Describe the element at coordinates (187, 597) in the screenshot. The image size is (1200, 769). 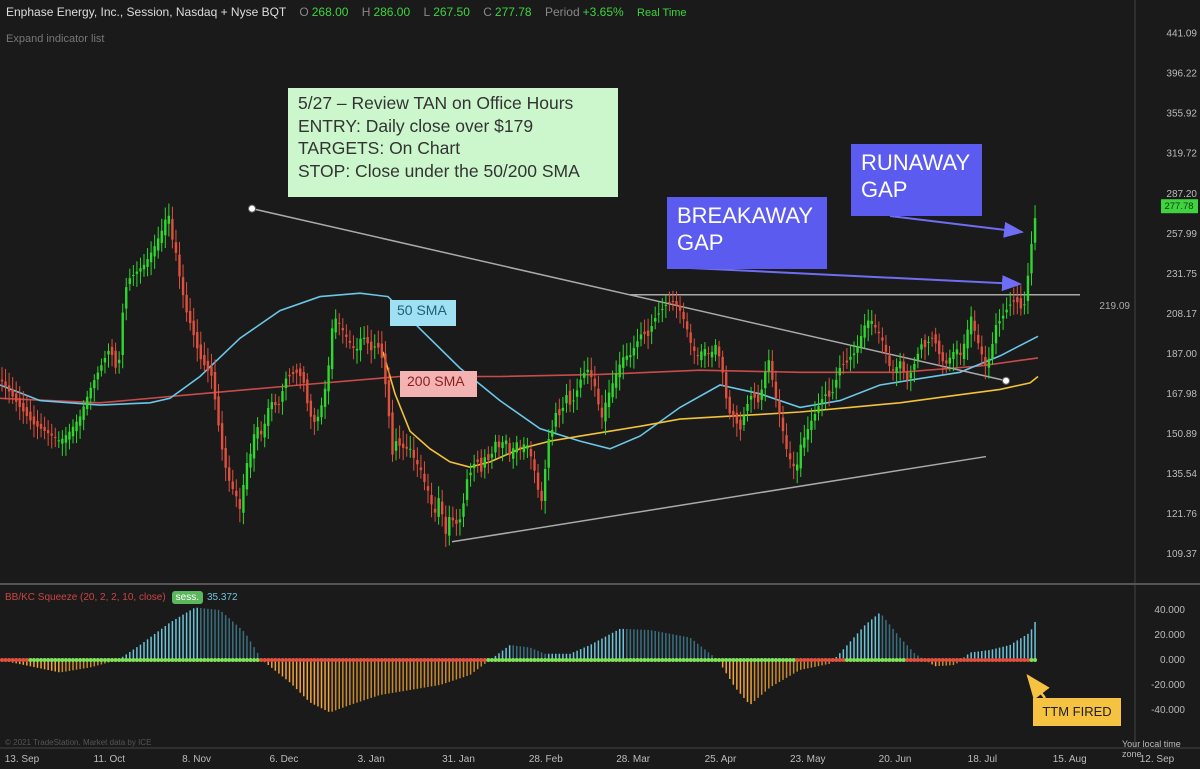
I see `session-badge: sess.` at that location.